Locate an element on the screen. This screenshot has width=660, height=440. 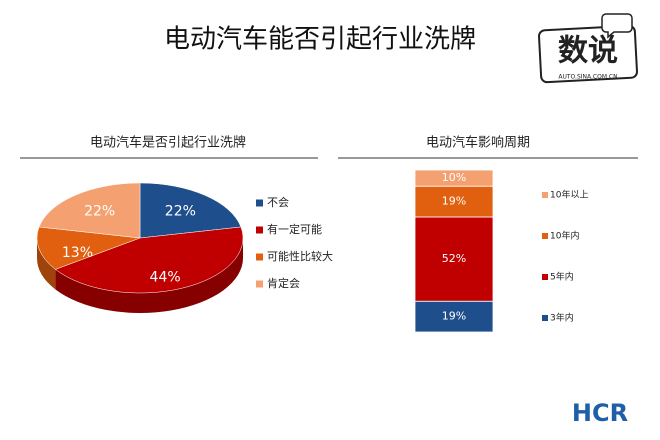
value-label: 44% is located at coordinates (165, 277).